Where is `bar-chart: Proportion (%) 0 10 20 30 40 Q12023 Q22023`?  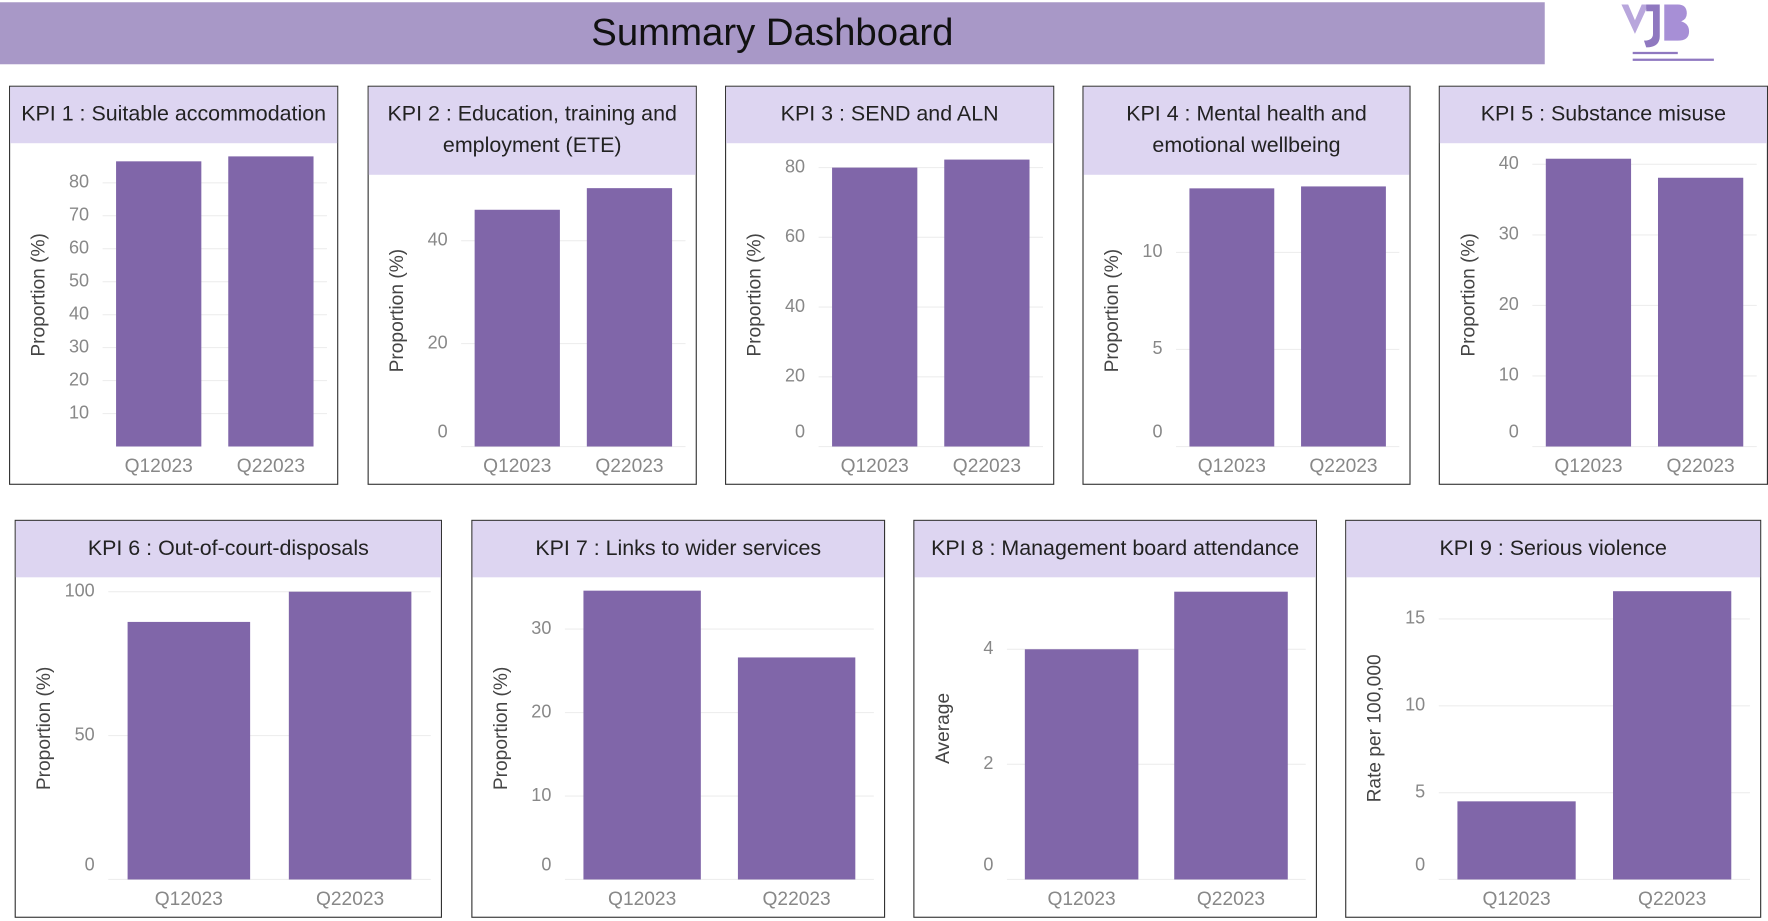
bar-chart: Proportion (%) 0 10 20 30 40 Q12023 Q22023 is located at coordinates (1607, 315).